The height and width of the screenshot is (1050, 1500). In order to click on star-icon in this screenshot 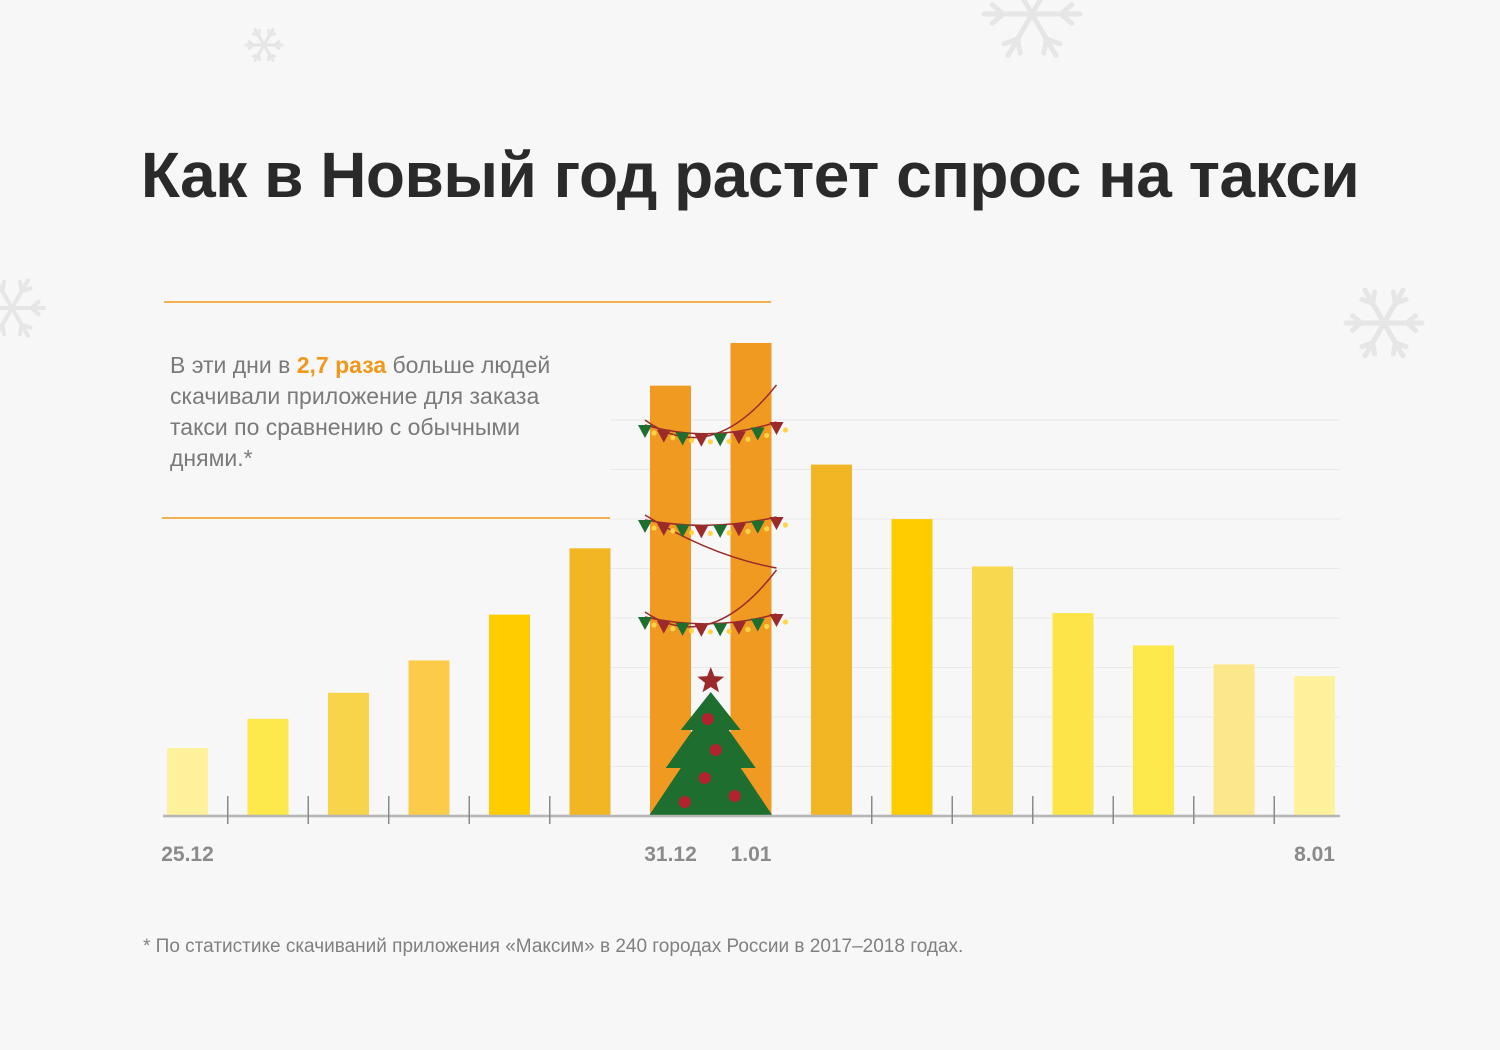, I will do `click(711, 680)`.